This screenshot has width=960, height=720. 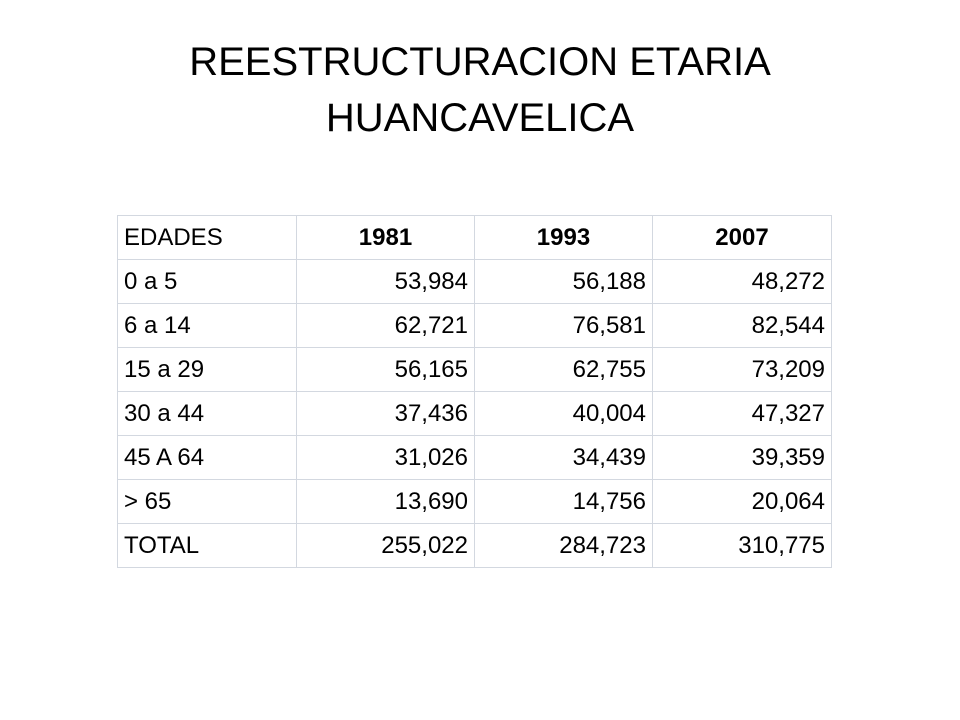 I want to click on header-cell-edades: EDADES, so click(x=207, y=237).